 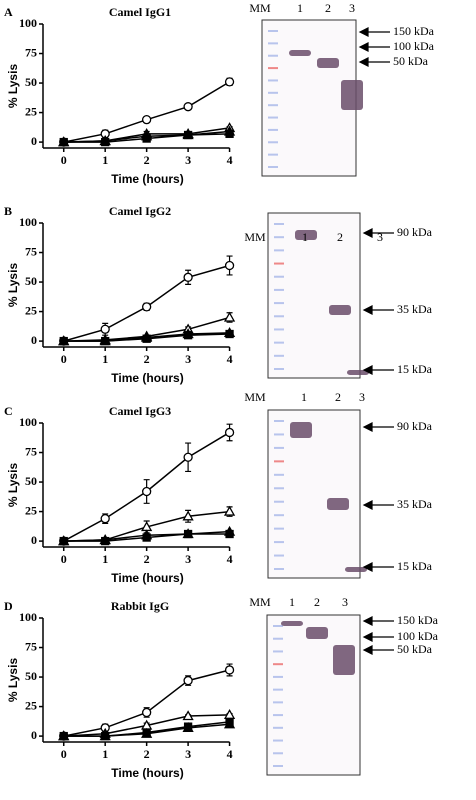 I want to click on x-axis-label: Time (hours), so click(x=147, y=773).